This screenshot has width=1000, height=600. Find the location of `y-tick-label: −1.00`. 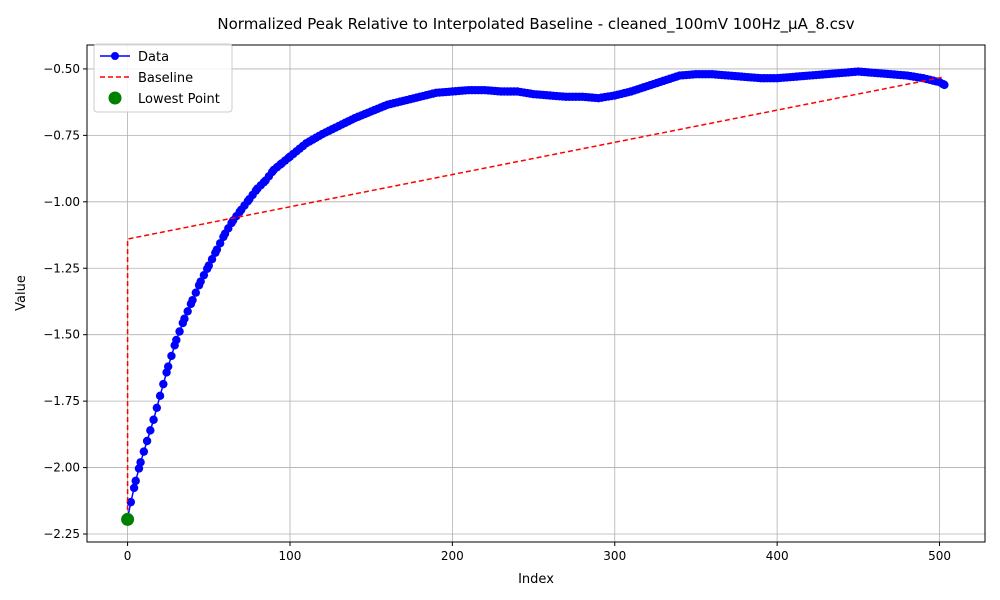

y-tick-label: −1.00 is located at coordinates (61, 202).